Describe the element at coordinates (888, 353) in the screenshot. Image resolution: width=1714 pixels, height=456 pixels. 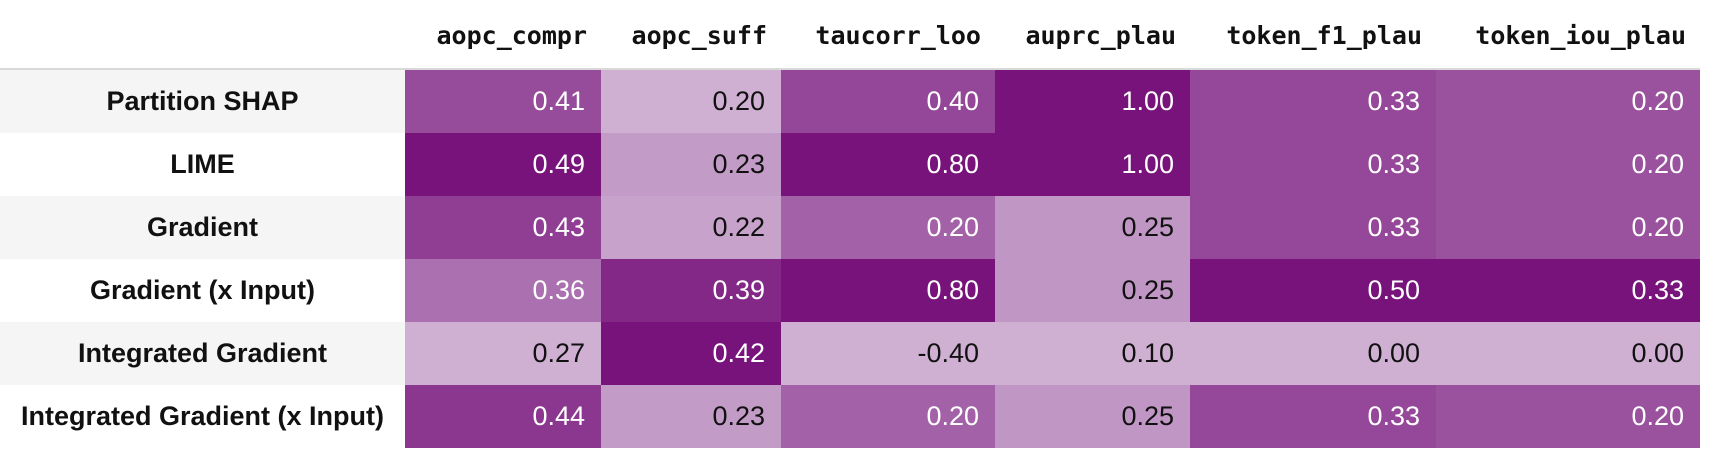
I see `heatmap-cell: -0.40` at that location.